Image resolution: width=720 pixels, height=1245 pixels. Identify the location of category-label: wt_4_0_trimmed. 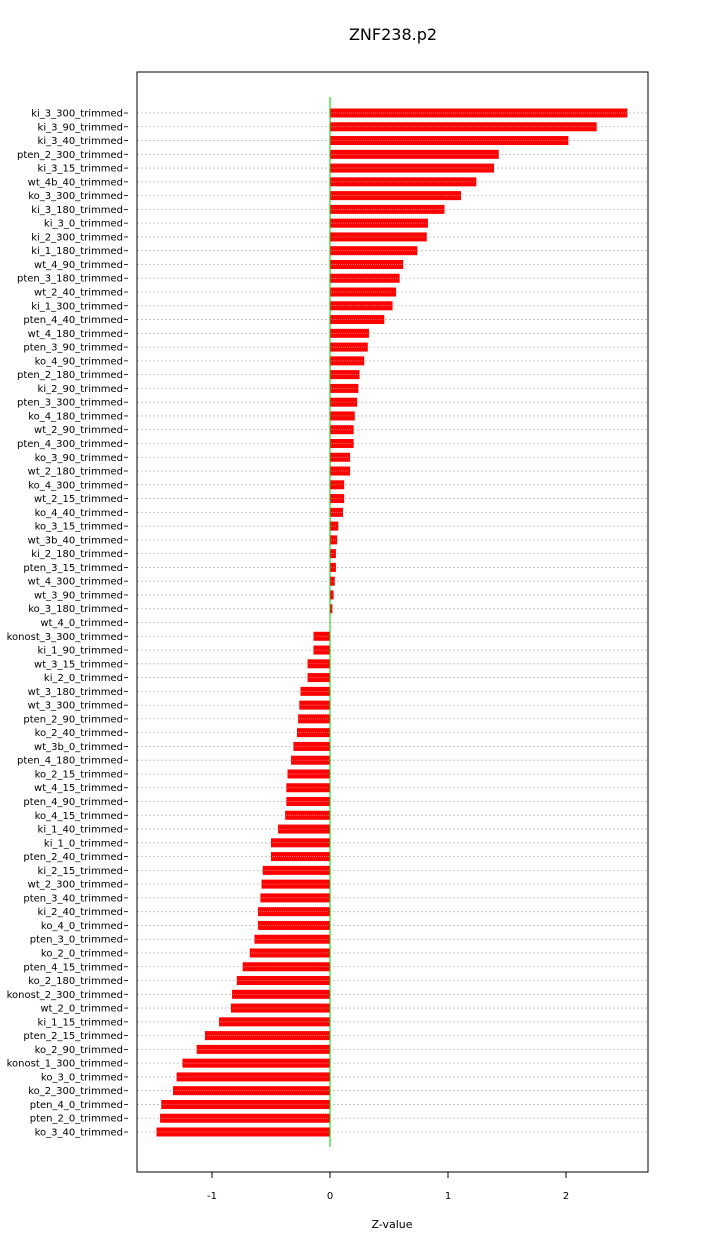
(81, 623).